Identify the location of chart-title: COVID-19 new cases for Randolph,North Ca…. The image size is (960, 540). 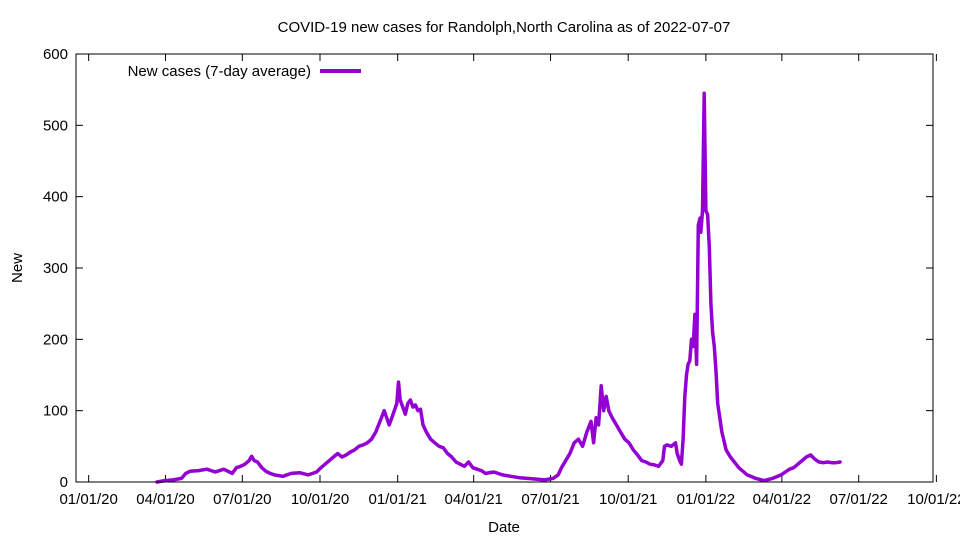
(504, 27).